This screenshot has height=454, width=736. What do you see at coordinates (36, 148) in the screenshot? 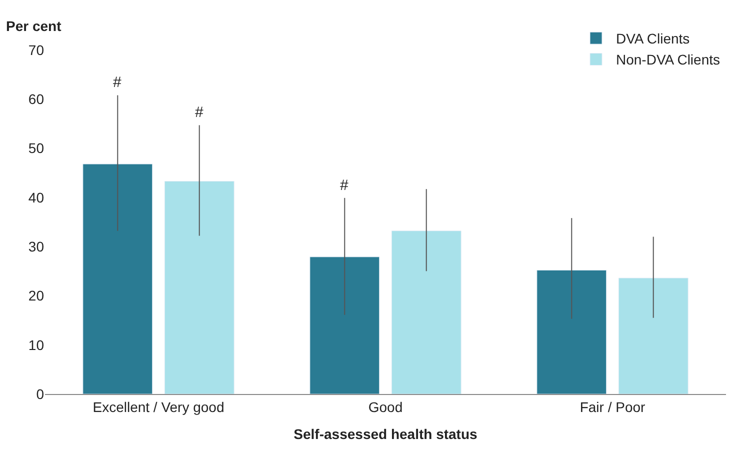
I see `y-tick-label: 50` at bounding box center [36, 148].